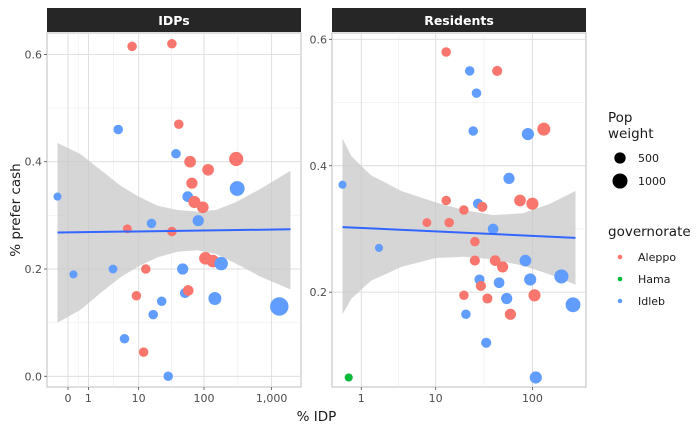  I want to click on legend-color-label: Aleppo, so click(657, 257).